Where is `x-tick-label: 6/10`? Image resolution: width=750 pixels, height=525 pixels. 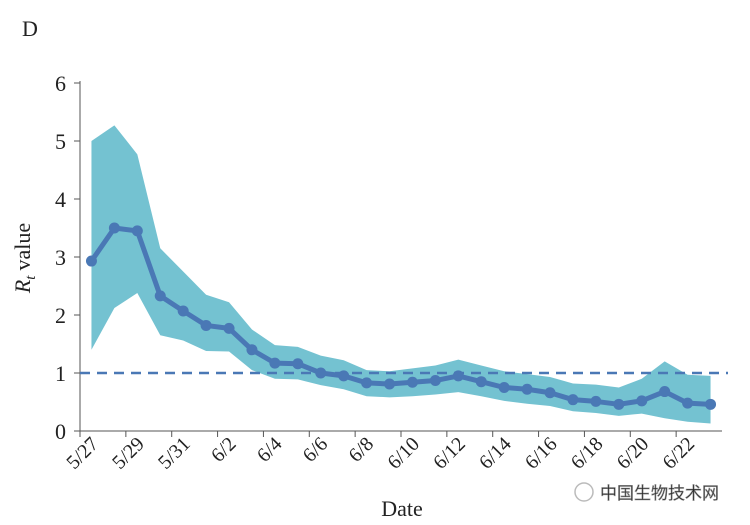
x-tick-label: 6/10 is located at coordinates (403, 453).